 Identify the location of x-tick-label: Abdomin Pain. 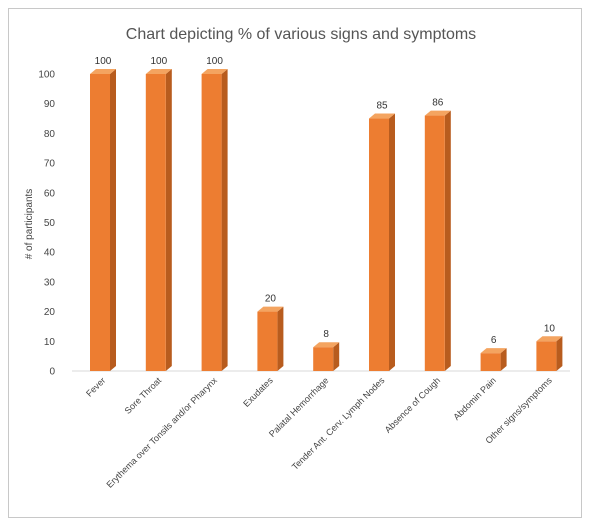
(474, 398).